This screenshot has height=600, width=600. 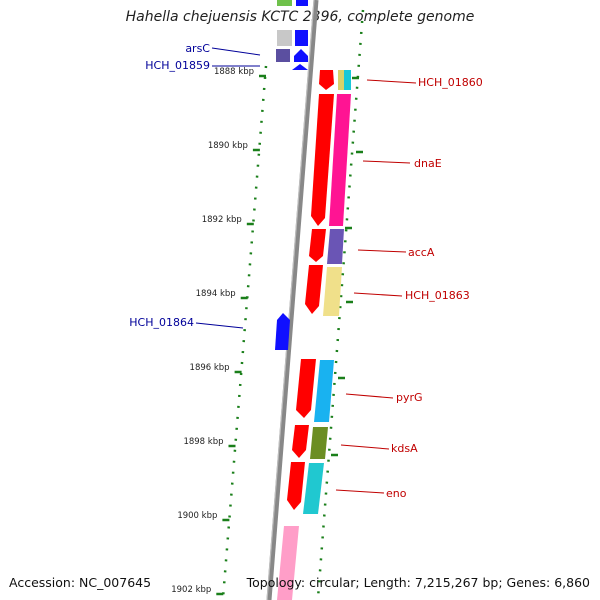 What do you see at coordinates (300, 67) in the screenshot?
I see `gene-arrow-HCH01859` at bounding box center [300, 67].